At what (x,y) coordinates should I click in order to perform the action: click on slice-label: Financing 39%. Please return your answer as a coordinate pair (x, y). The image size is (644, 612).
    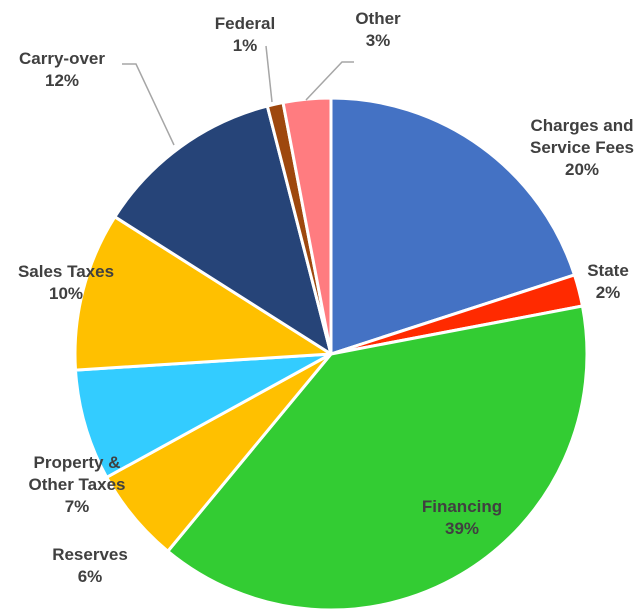
    Looking at the image, I should click on (462, 518).